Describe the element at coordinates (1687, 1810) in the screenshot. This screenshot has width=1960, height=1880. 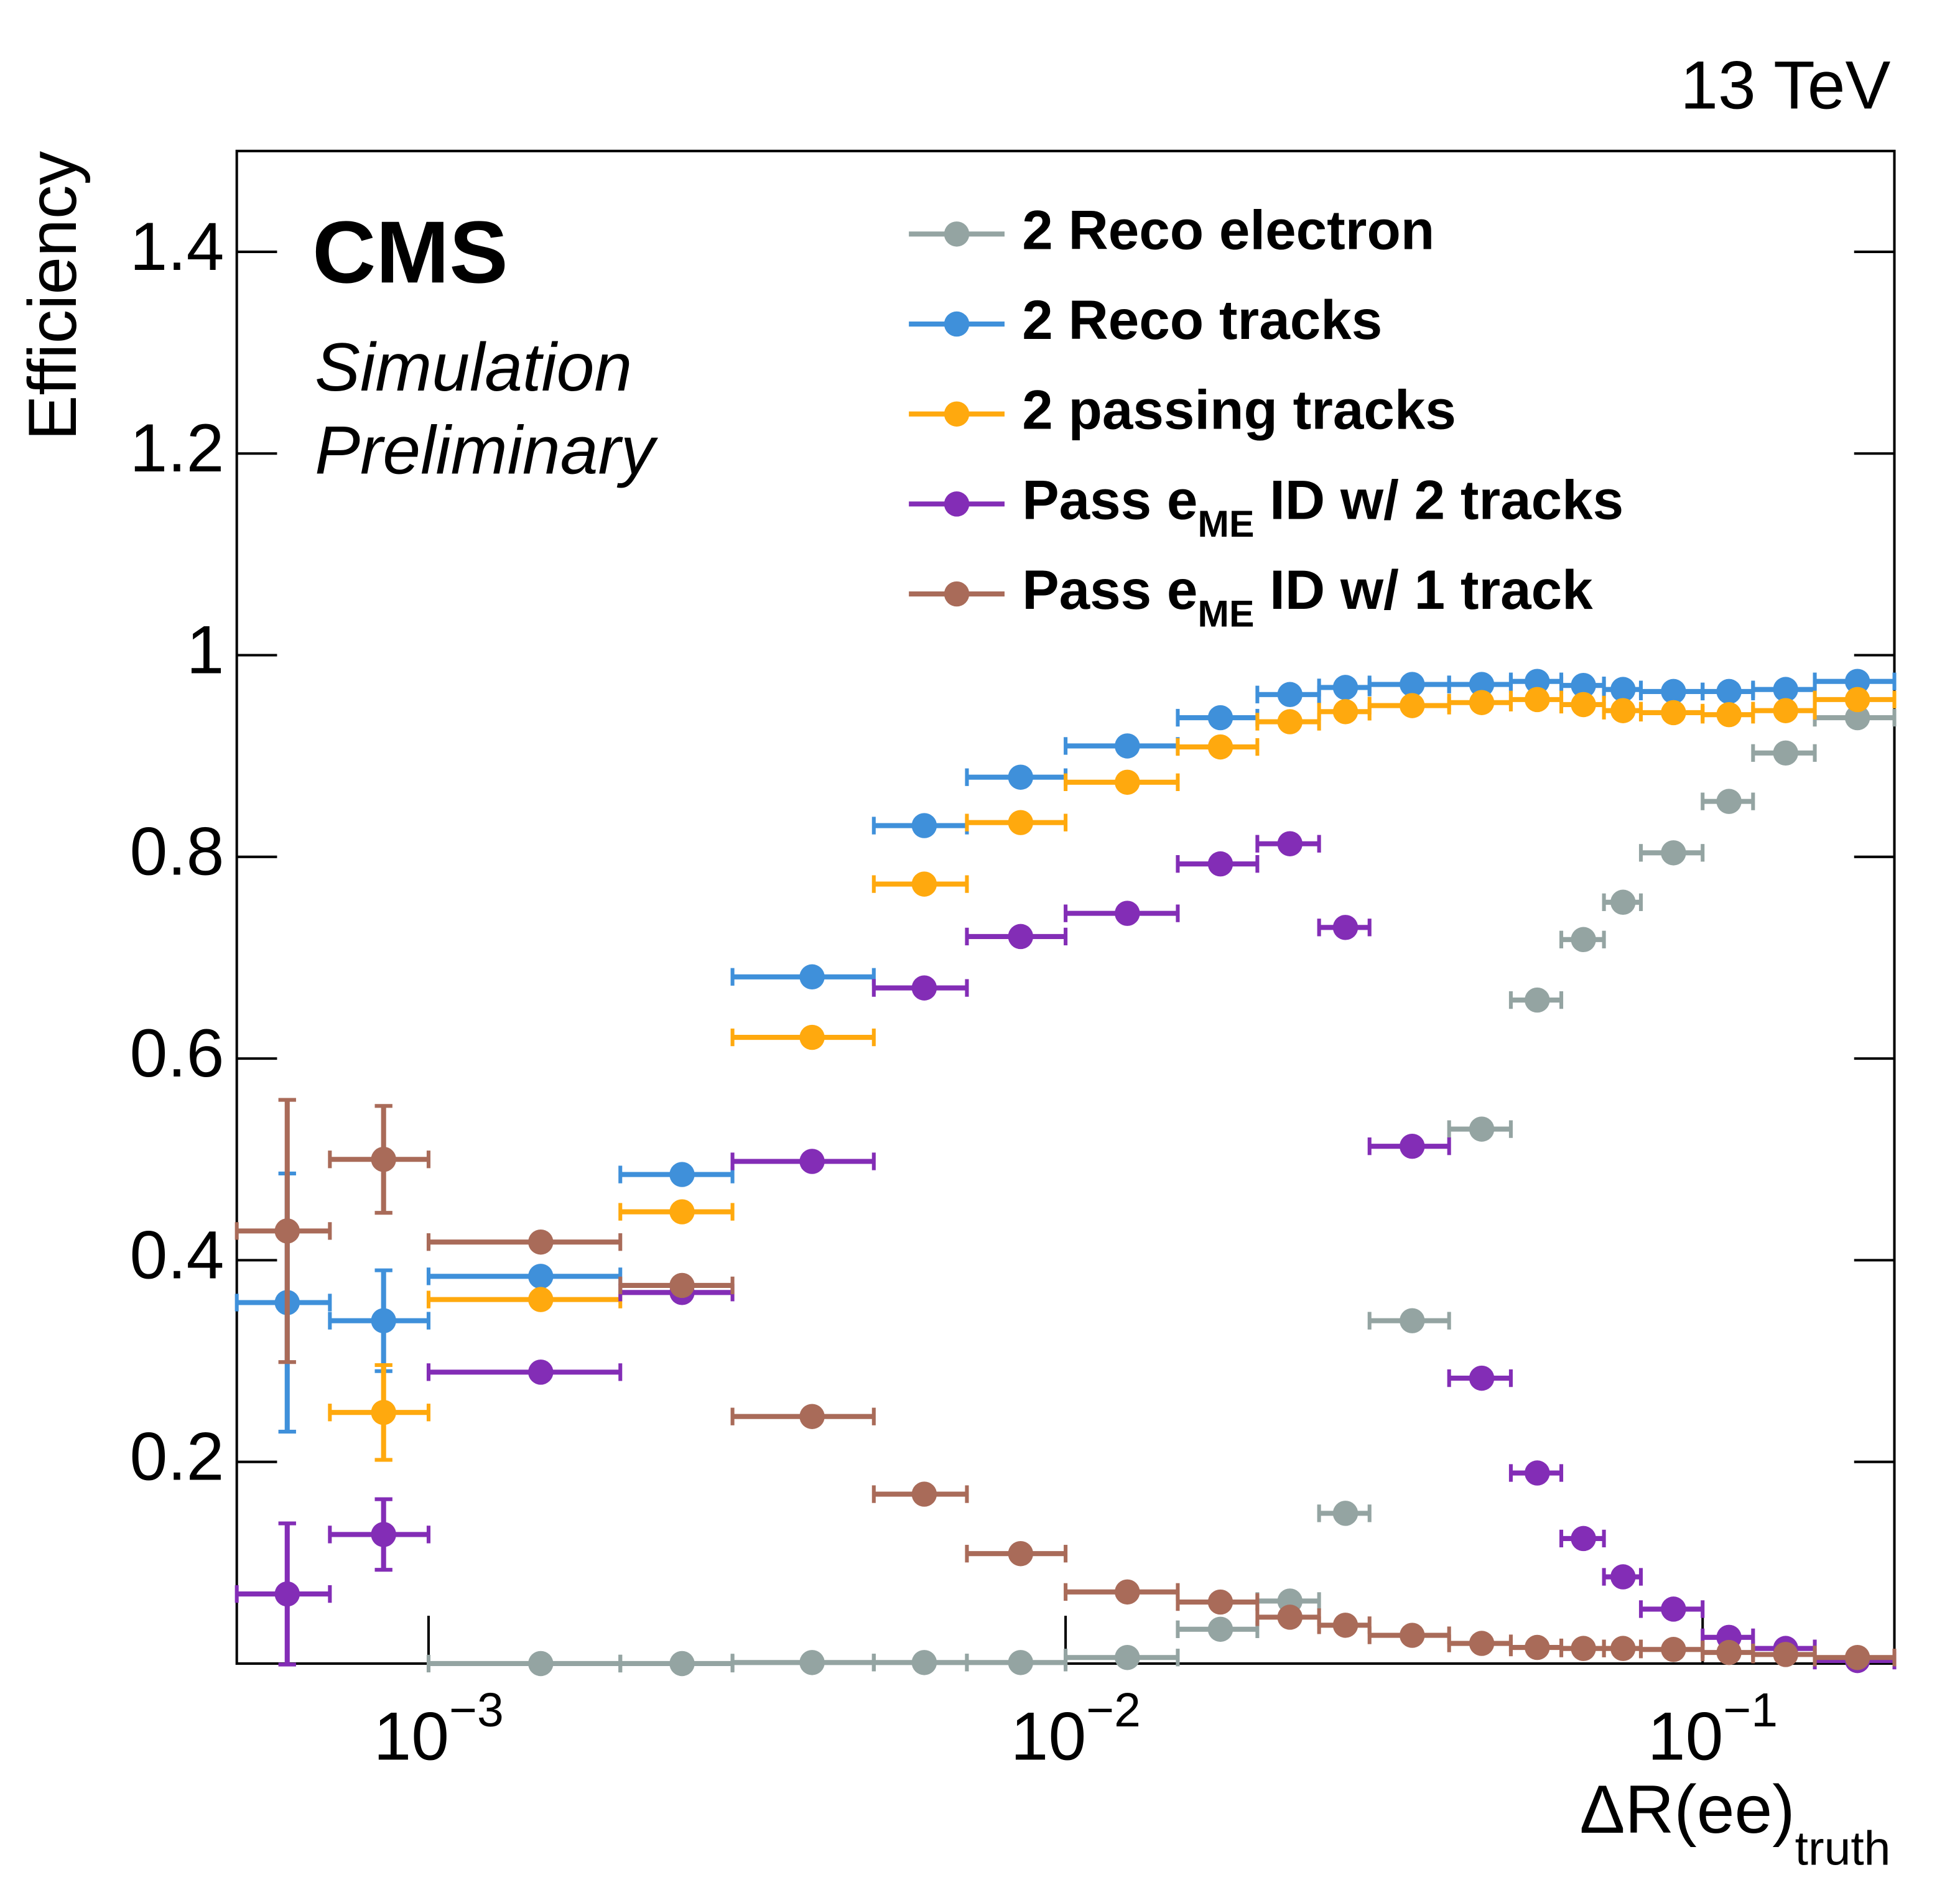
I see `x-axis-label-main: ΔR(ee)` at that location.